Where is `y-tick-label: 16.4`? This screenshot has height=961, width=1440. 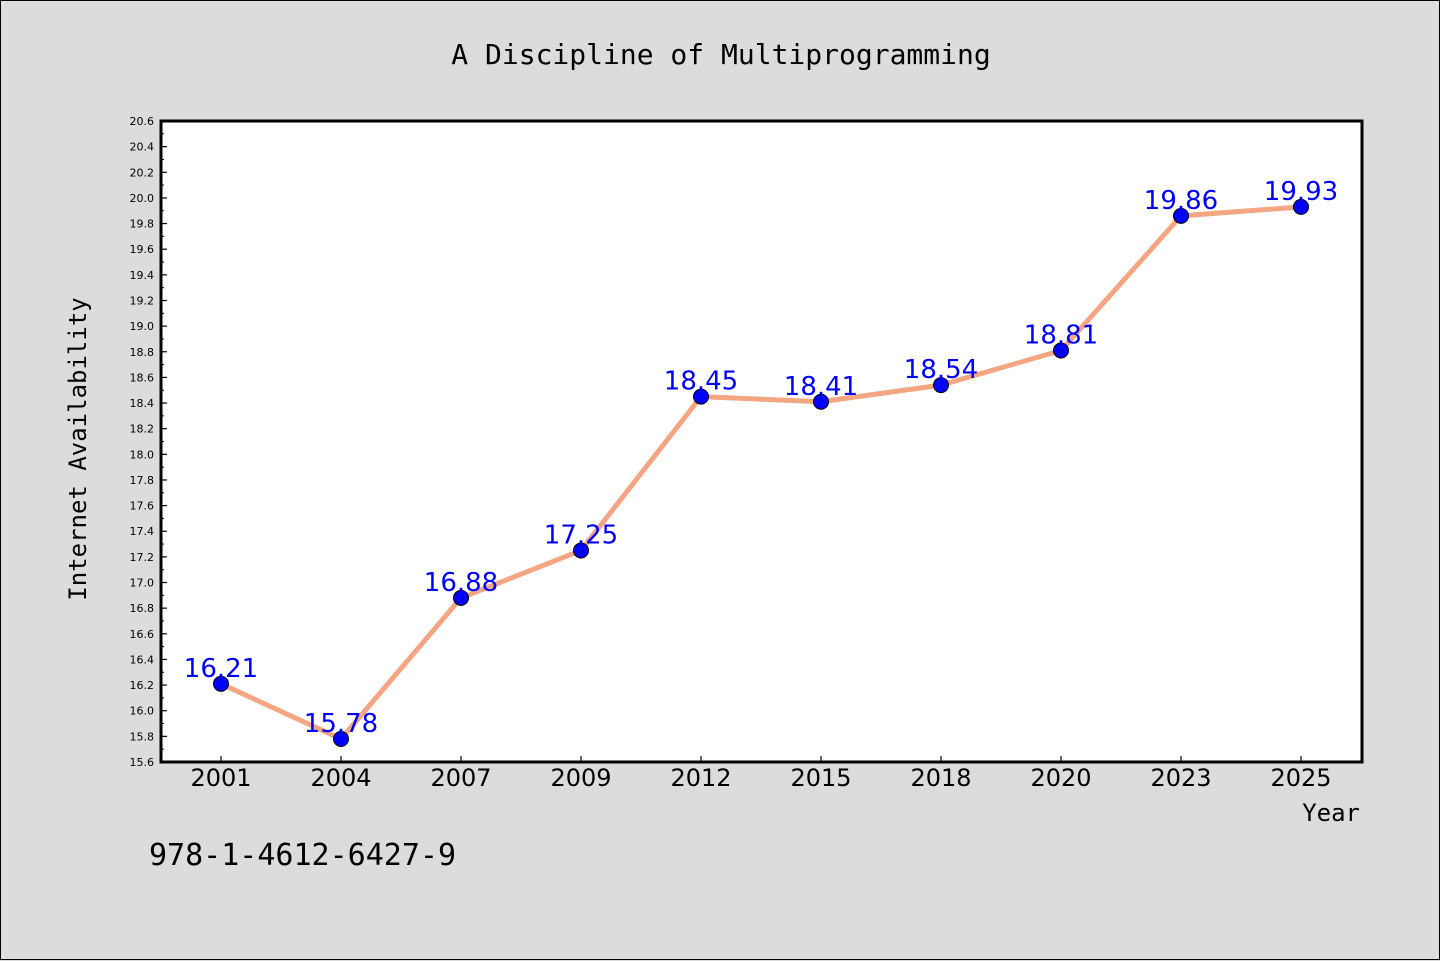
y-tick-label: 16.4 is located at coordinates (142, 659).